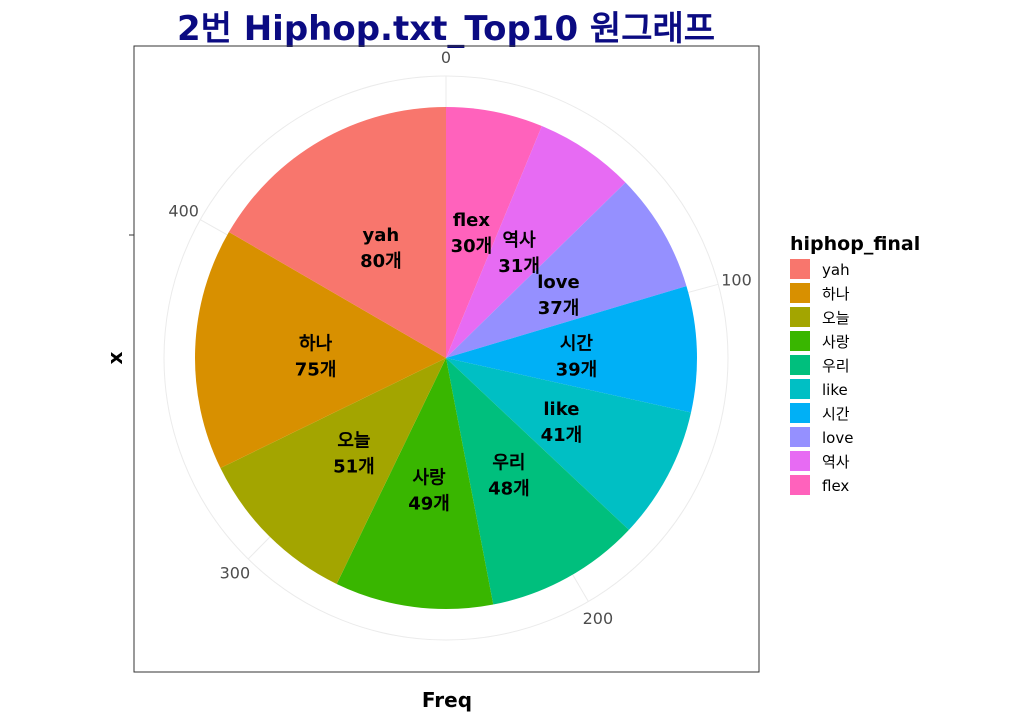 The image size is (1021, 717). What do you see at coordinates (353, 440) in the screenshot?
I see `slice-label-오늘: 오늘` at bounding box center [353, 440].